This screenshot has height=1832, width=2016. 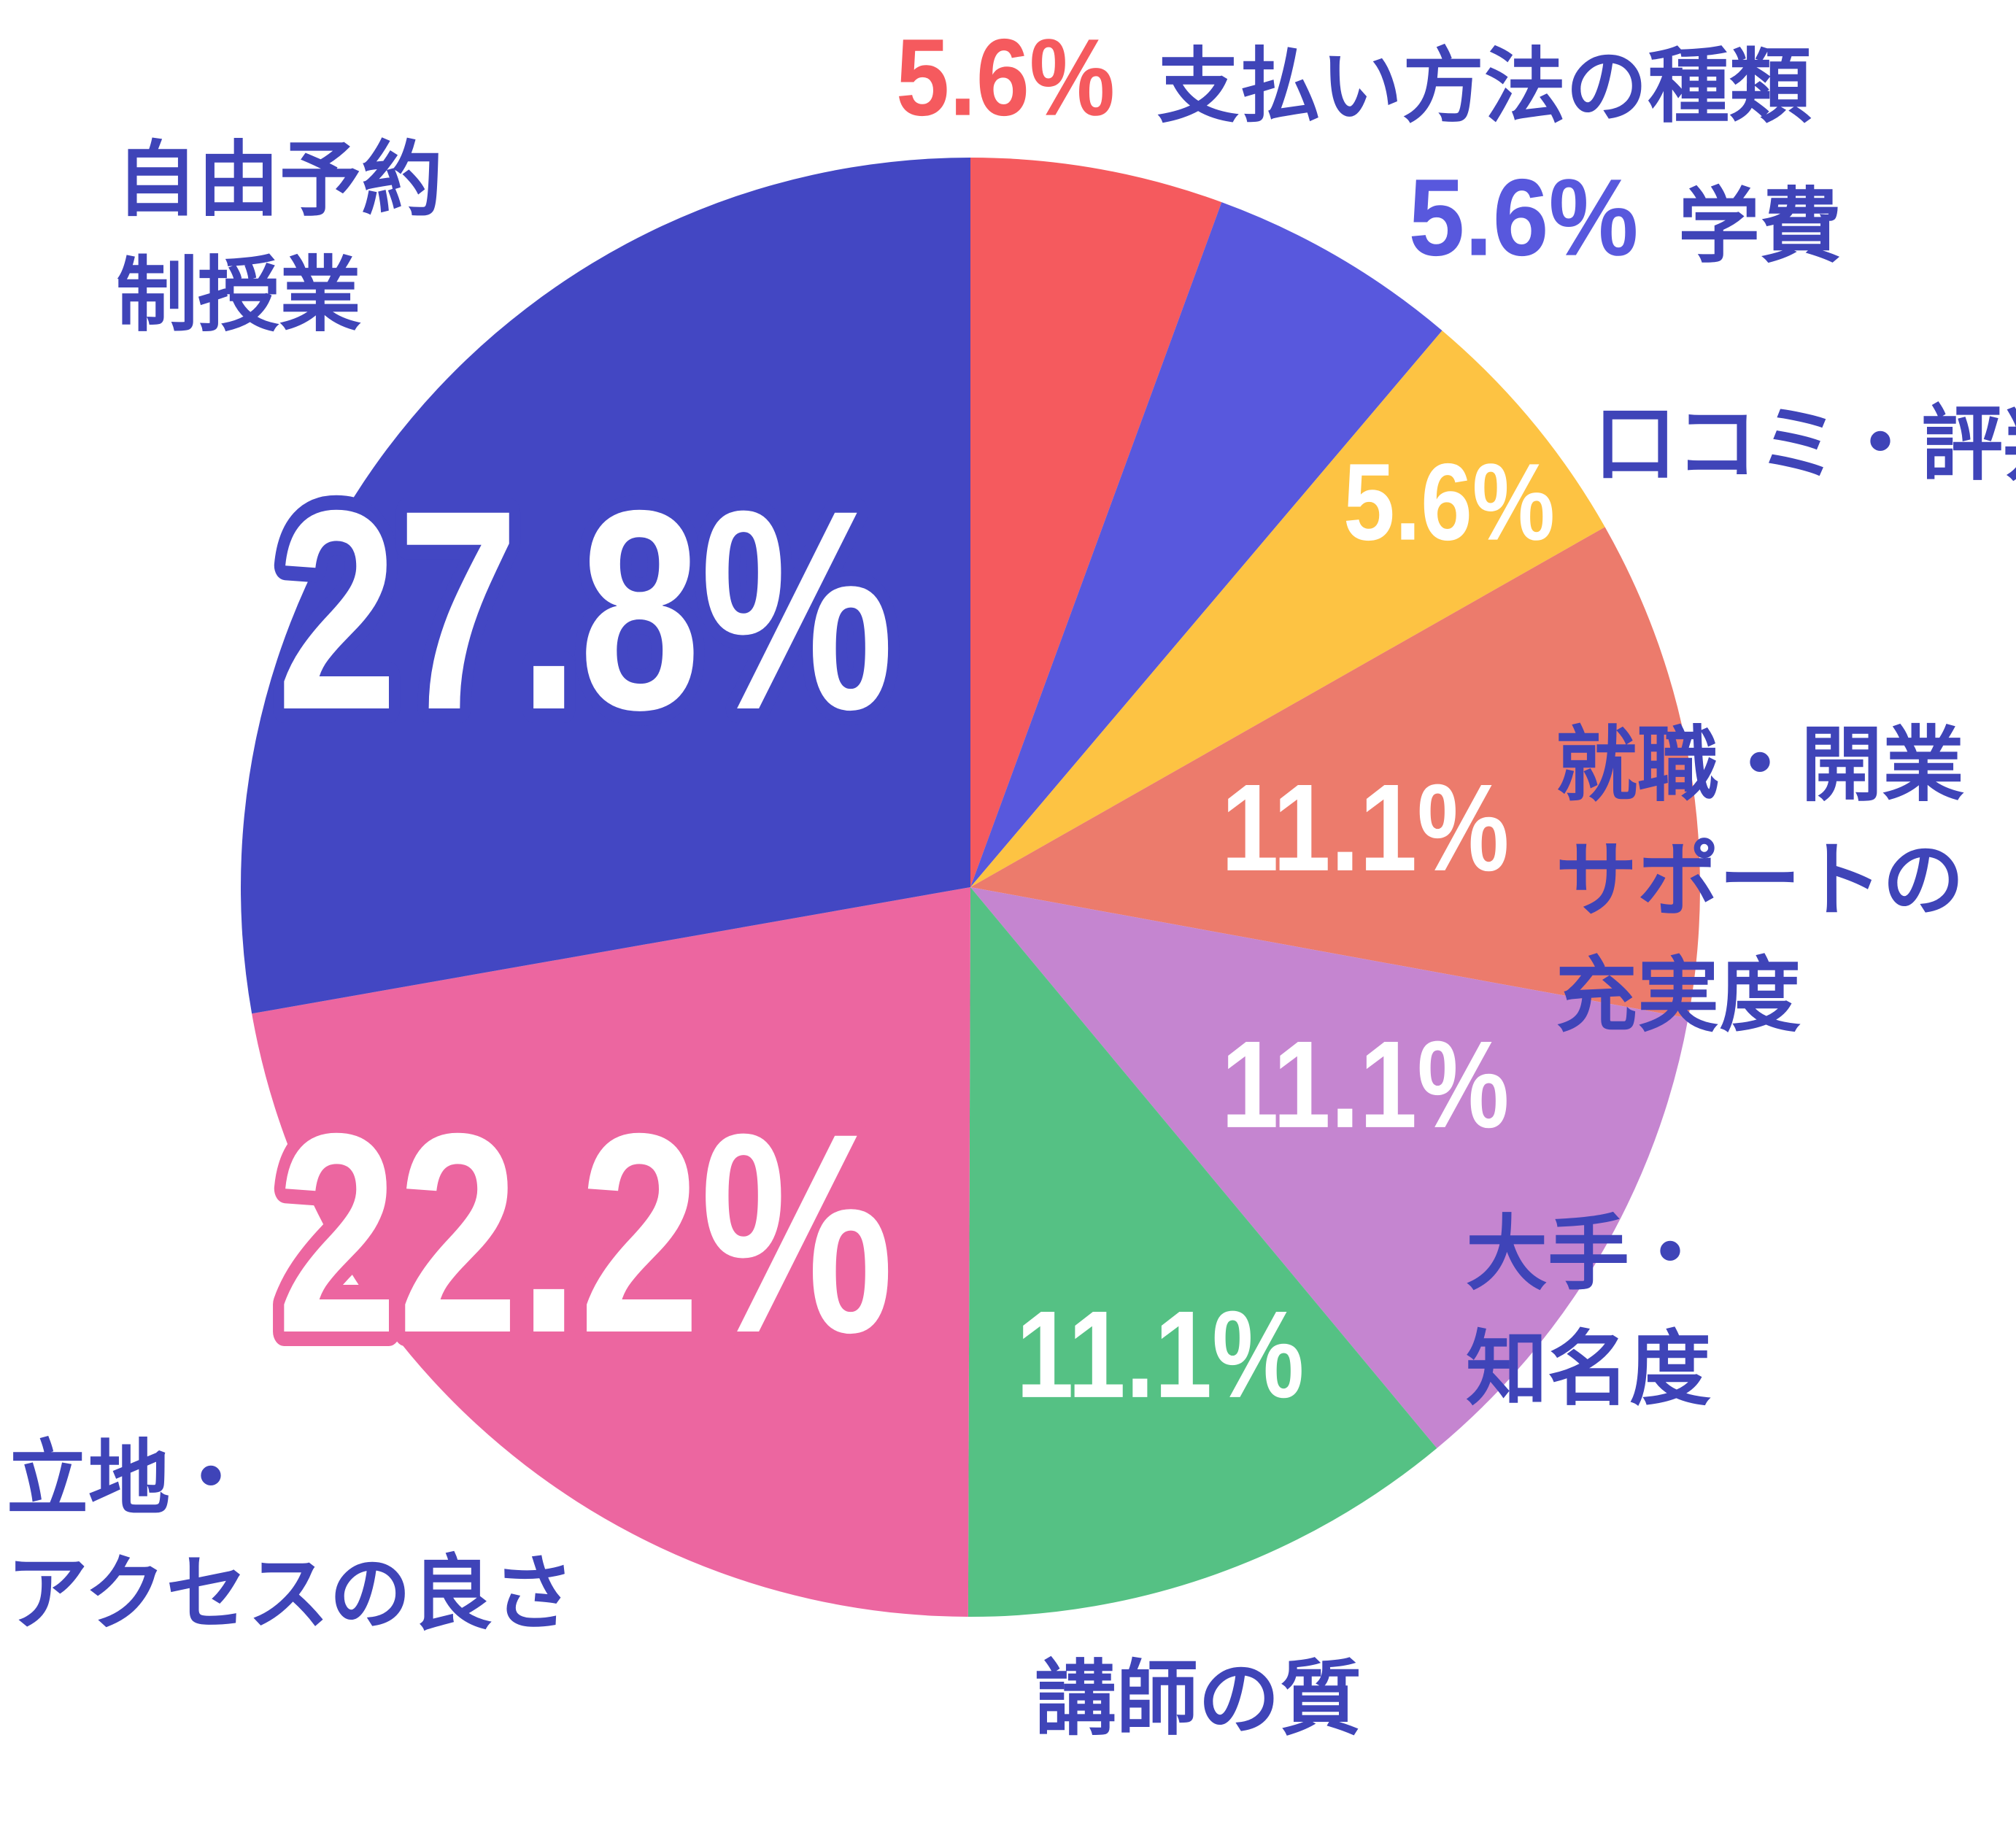 I want to click on category-label: 口コミ・評判, so click(x=1805, y=445).